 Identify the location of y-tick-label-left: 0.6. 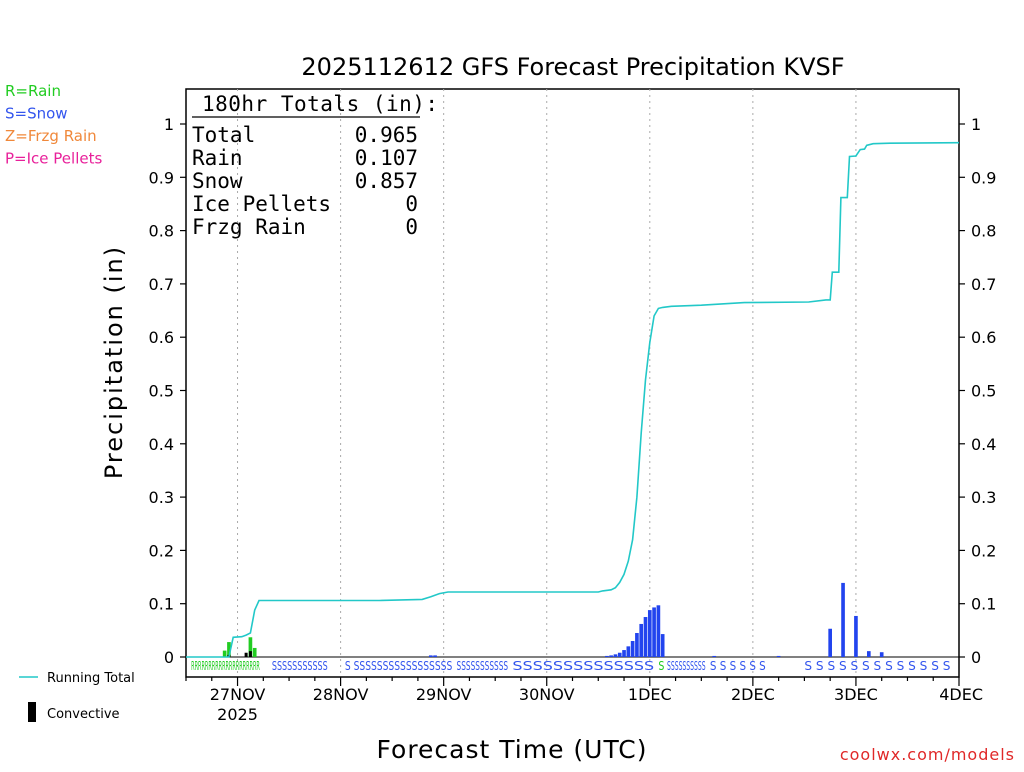
(161, 337).